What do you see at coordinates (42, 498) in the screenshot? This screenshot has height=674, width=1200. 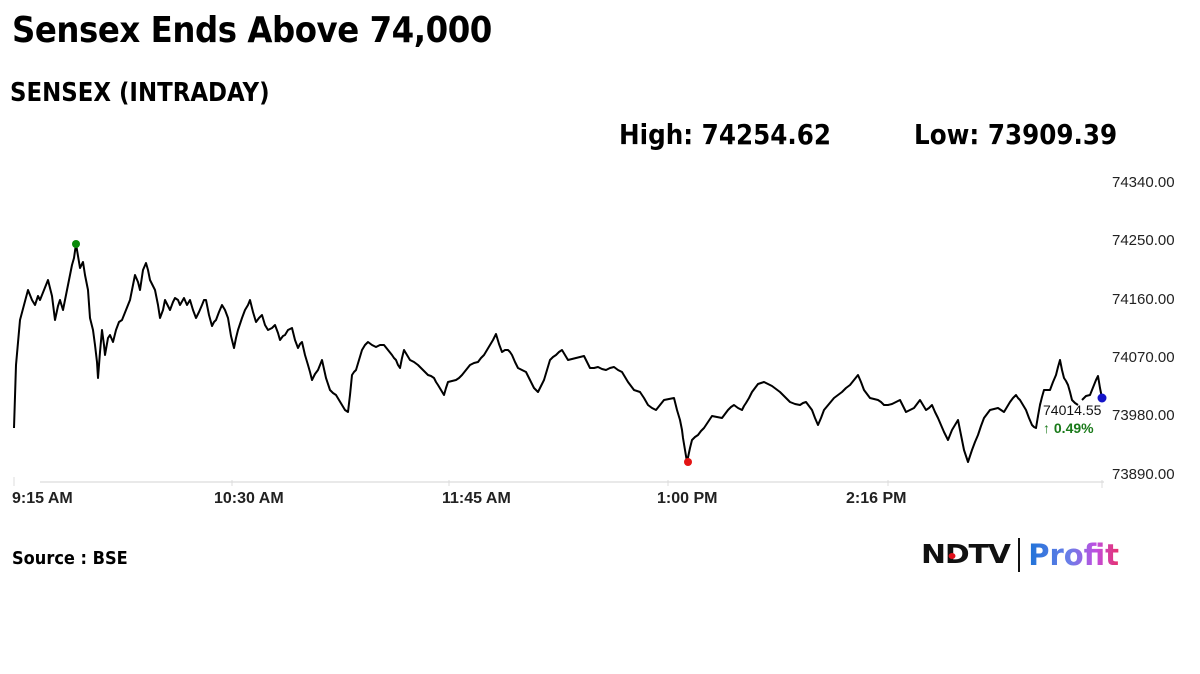 I see `x-tick-label: 9:15 AM` at bounding box center [42, 498].